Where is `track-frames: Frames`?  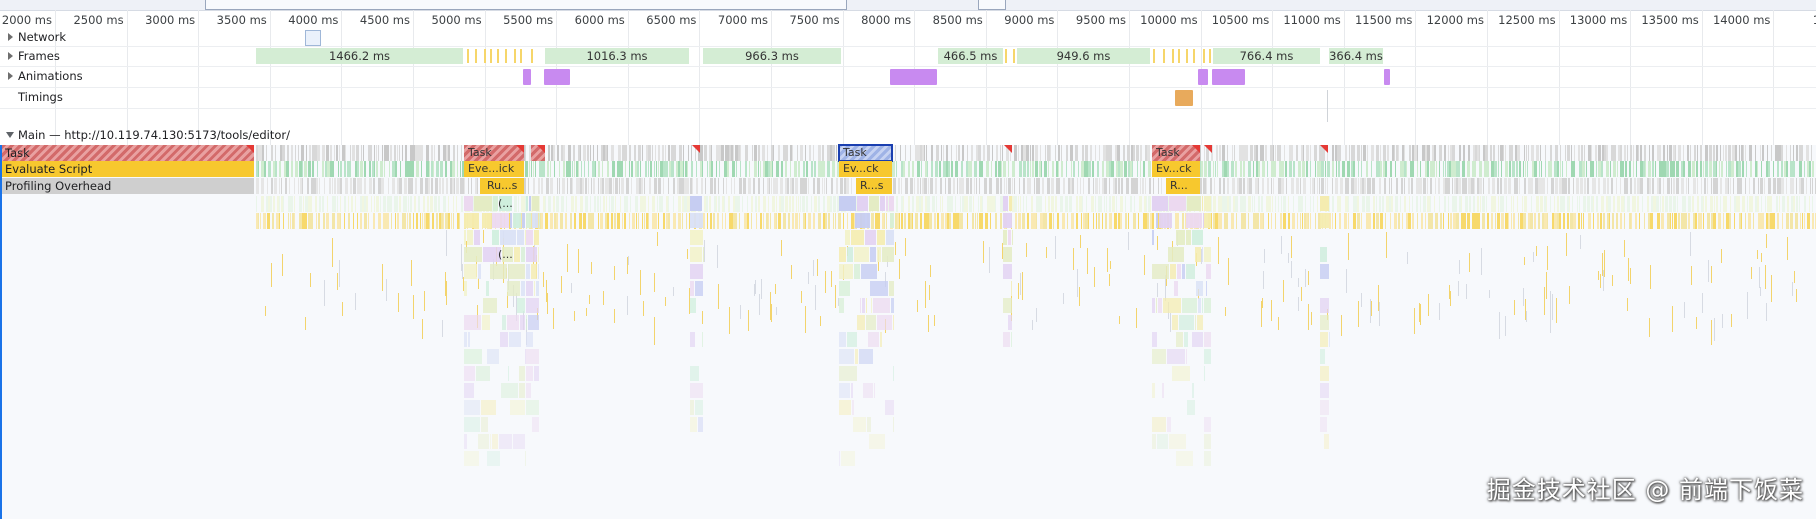 track-frames: Frames is located at coordinates (130, 56).